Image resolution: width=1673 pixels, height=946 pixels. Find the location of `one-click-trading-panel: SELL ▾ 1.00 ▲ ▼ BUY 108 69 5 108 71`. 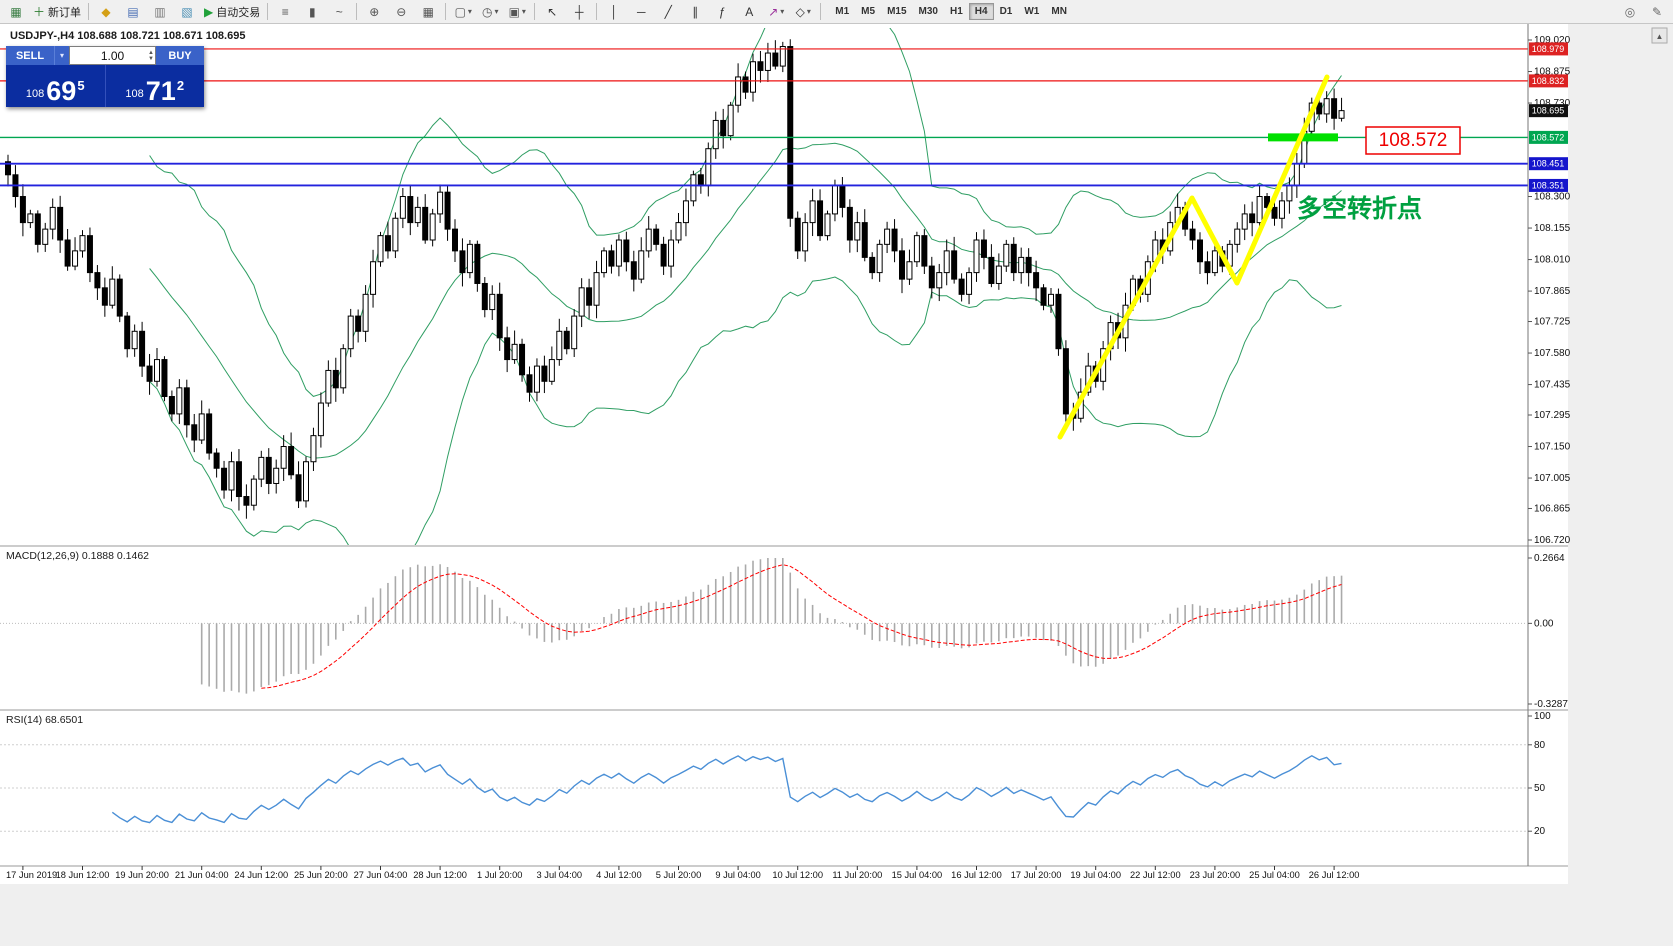

one-click-trading-panel: SELL ▾ 1.00 ▲ ▼ BUY 108 69 5 108 71 is located at coordinates (105, 76).